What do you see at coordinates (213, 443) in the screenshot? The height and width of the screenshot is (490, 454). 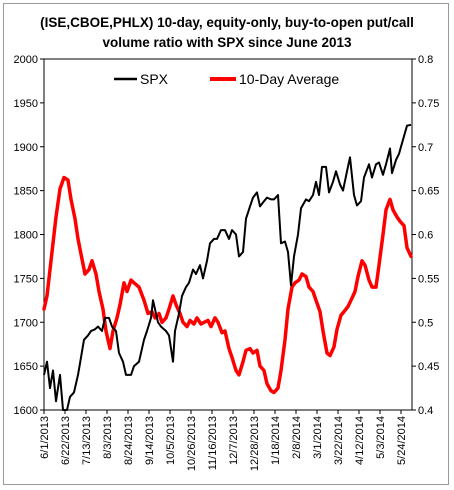 I see `x-tick-label: 11/16/2013` at bounding box center [213, 443].